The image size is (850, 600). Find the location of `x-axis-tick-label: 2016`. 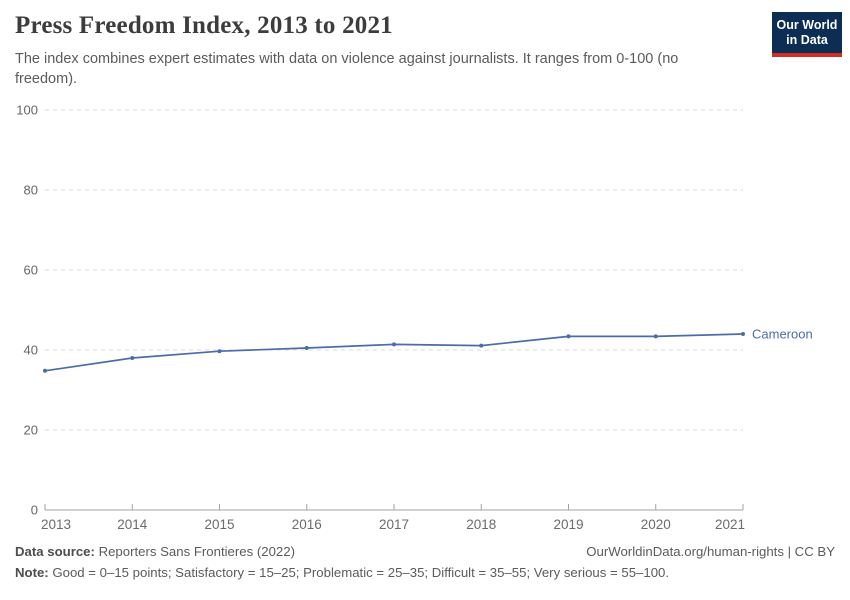

x-axis-tick-label: 2016 is located at coordinates (307, 524).